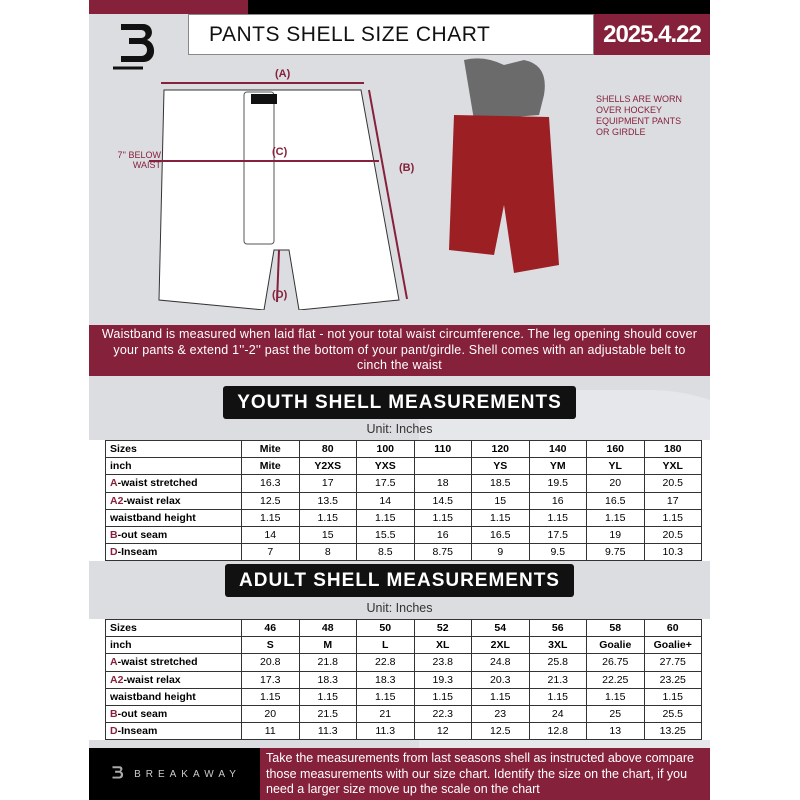  What do you see at coordinates (327, 645) in the screenshot?
I see `table-cell: M` at bounding box center [327, 645].